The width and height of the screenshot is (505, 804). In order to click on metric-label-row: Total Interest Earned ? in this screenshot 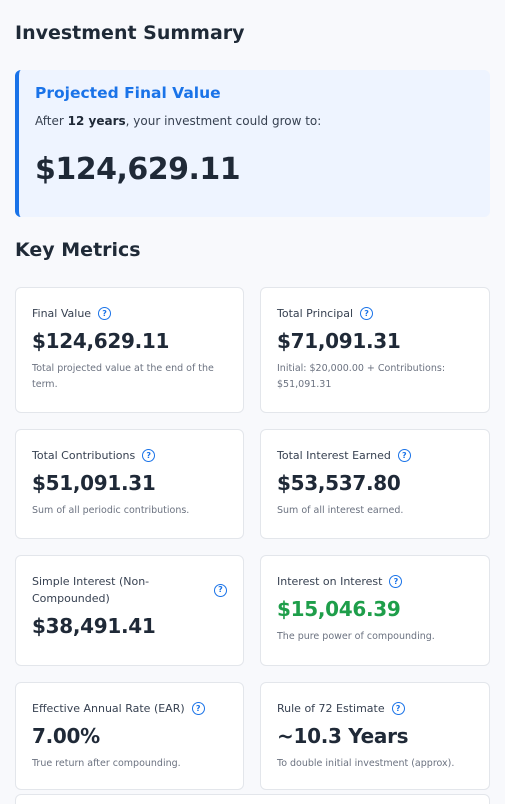, I will do `click(375, 455)`.